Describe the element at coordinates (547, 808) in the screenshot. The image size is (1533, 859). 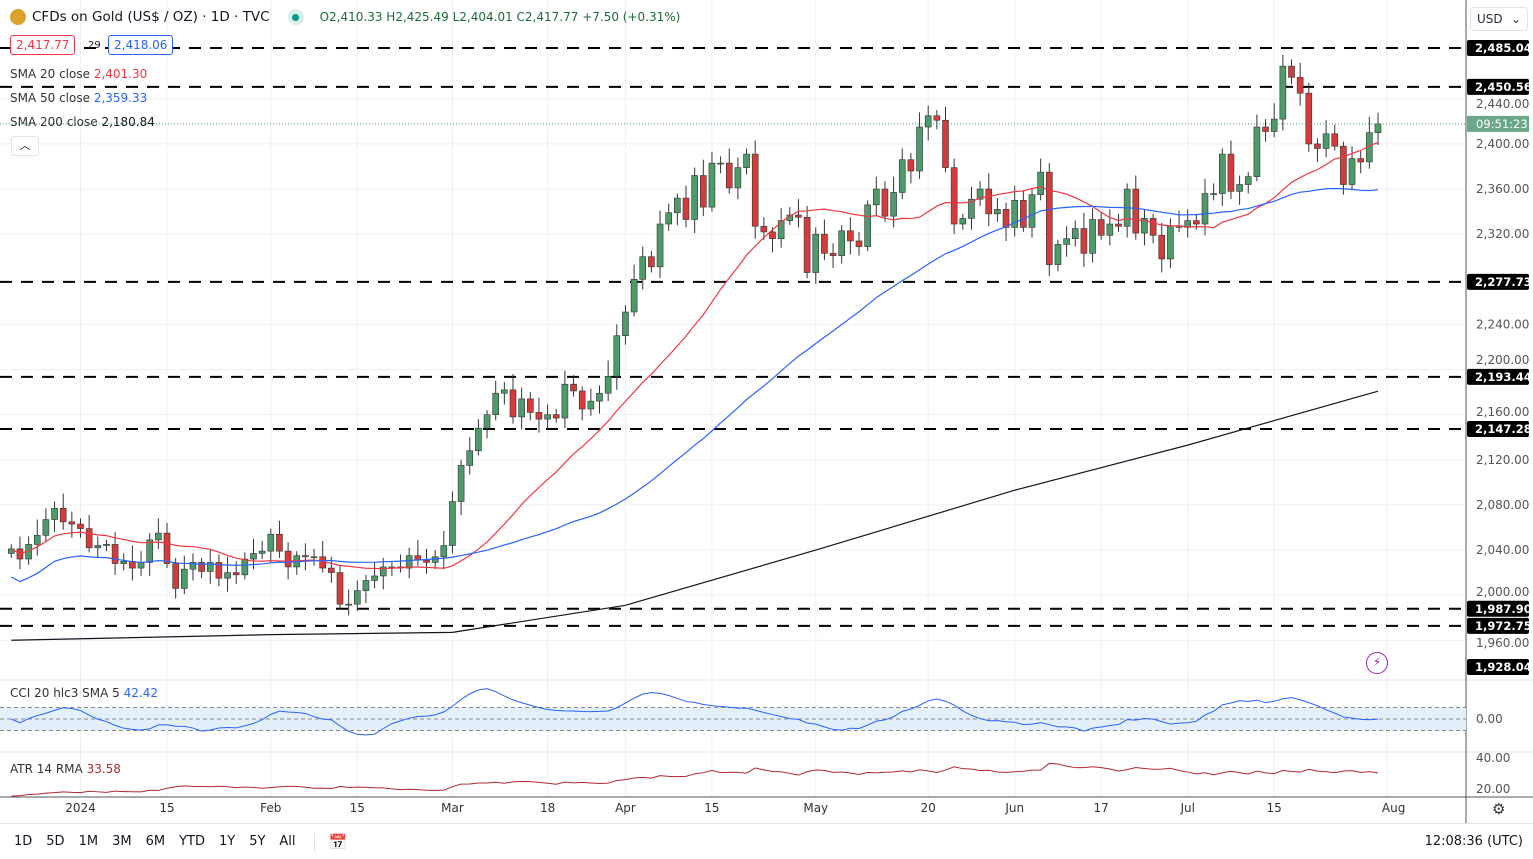
I see `time-tick-label: 18` at that location.